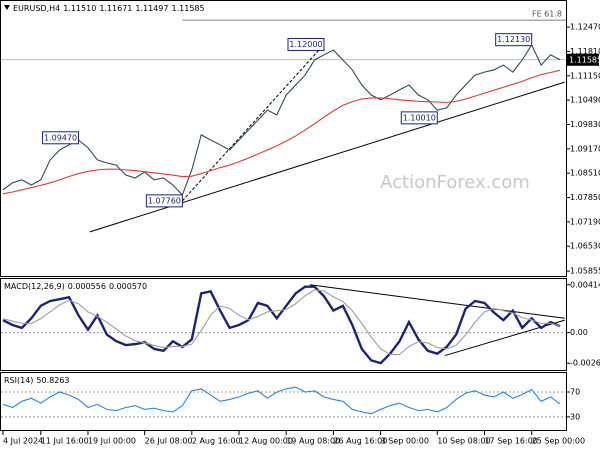  I want to click on y-tick-label: 30, so click(575, 416).